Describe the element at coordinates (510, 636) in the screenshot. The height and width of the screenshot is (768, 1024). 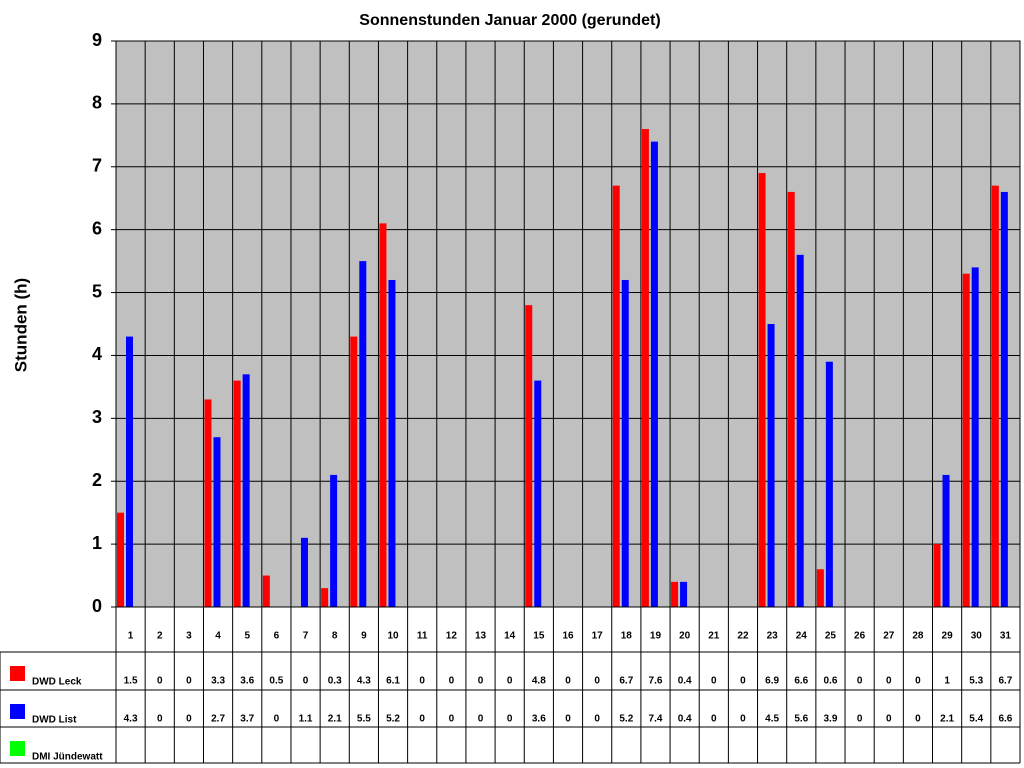
I see `x-tick-label: 14` at that location.